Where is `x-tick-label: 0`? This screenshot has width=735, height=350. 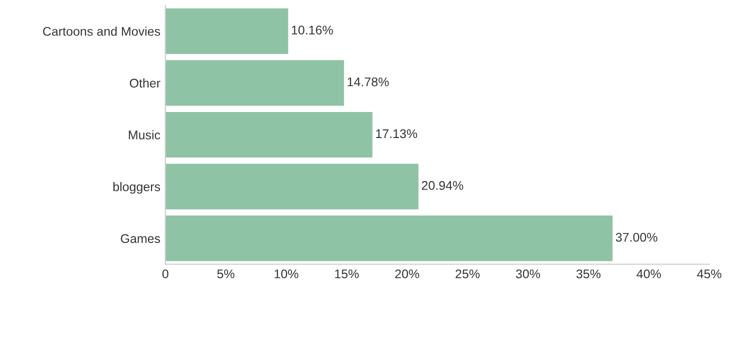
x-tick-label: 0 is located at coordinates (165, 273).